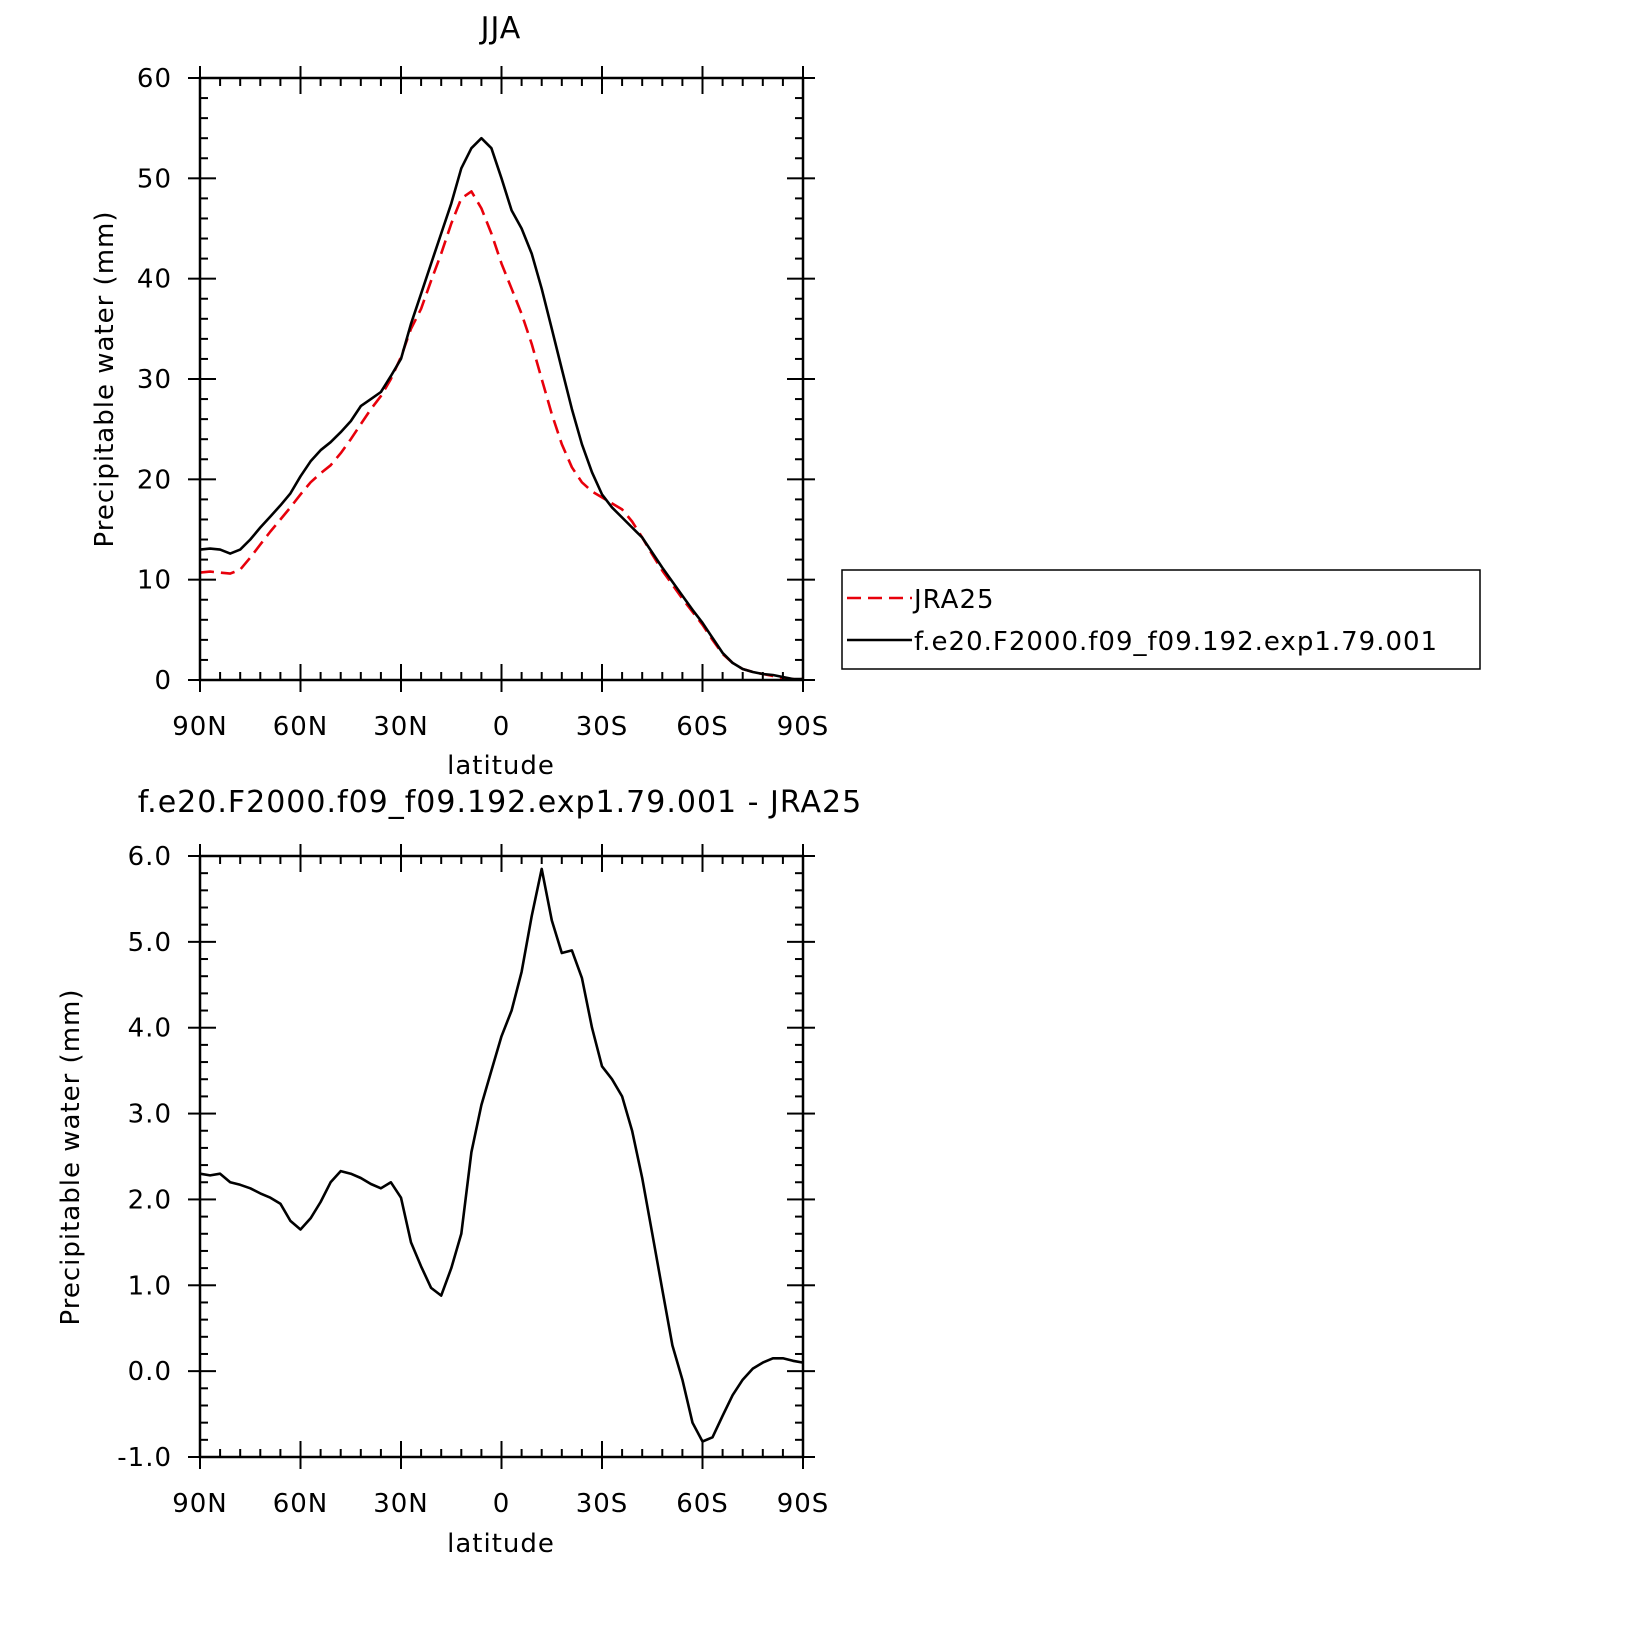  Describe the element at coordinates (501, 766) in the screenshot. I see `top-x-axis-label: latitude` at that location.